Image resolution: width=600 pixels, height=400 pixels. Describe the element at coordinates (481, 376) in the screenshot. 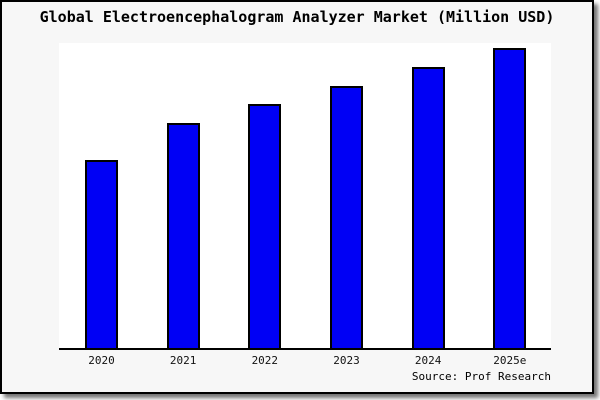

I see `source-note: Source: Prof Research` at that location.